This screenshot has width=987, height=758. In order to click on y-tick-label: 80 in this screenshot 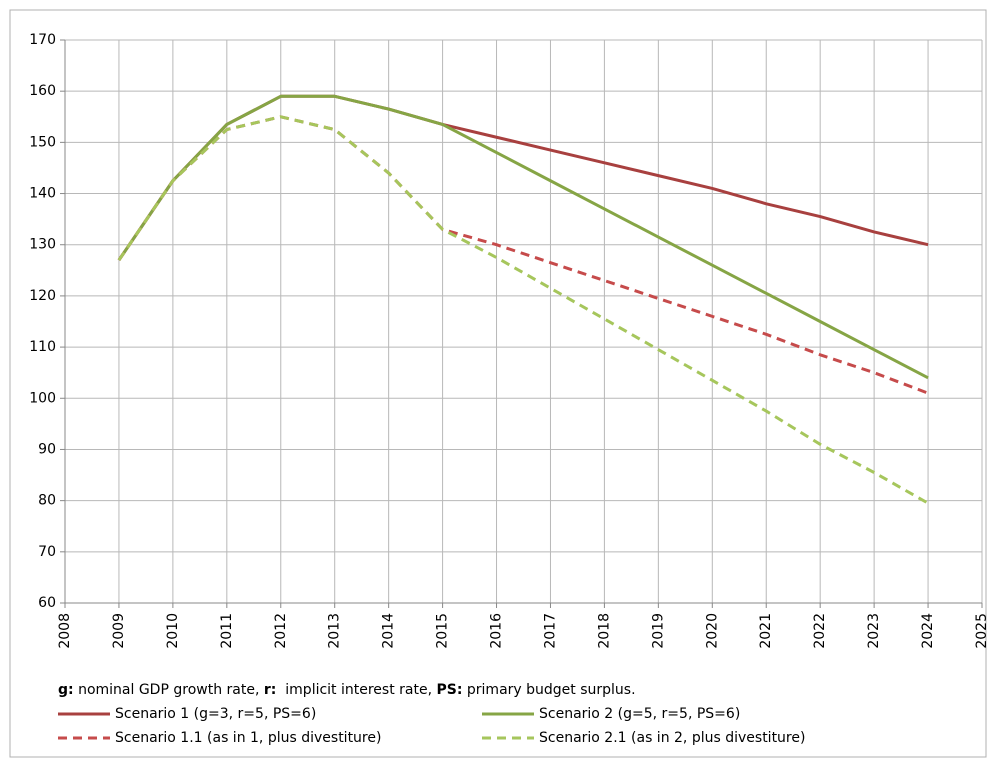, I will do `click(47, 501)`.